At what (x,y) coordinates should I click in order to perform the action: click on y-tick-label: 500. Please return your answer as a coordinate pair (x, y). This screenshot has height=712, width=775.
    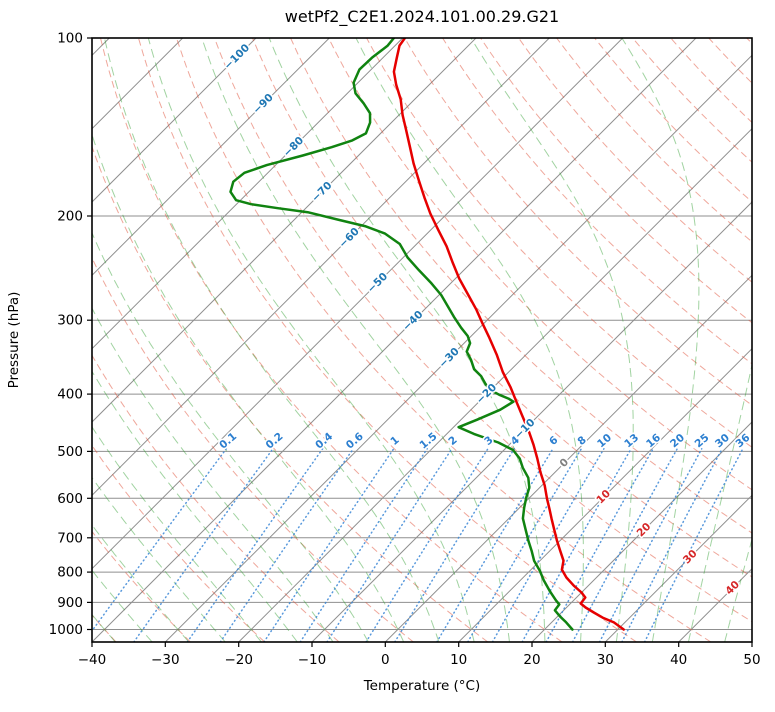
    Looking at the image, I should click on (70, 452).